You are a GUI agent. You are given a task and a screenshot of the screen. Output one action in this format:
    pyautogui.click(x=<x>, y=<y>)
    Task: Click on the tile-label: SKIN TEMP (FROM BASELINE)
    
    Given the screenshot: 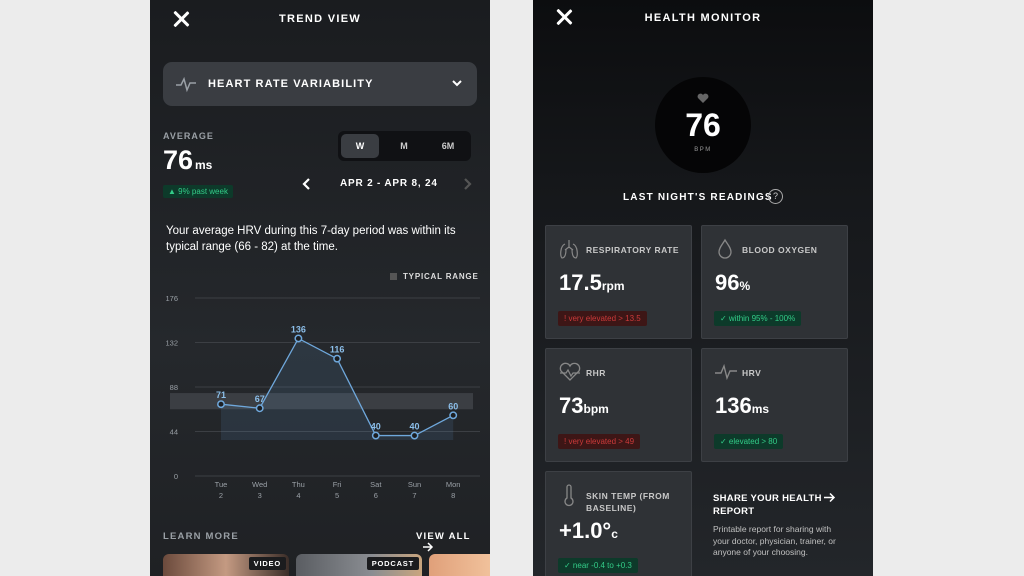 What is the action you would take?
    pyautogui.click(x=628, y=502)
    